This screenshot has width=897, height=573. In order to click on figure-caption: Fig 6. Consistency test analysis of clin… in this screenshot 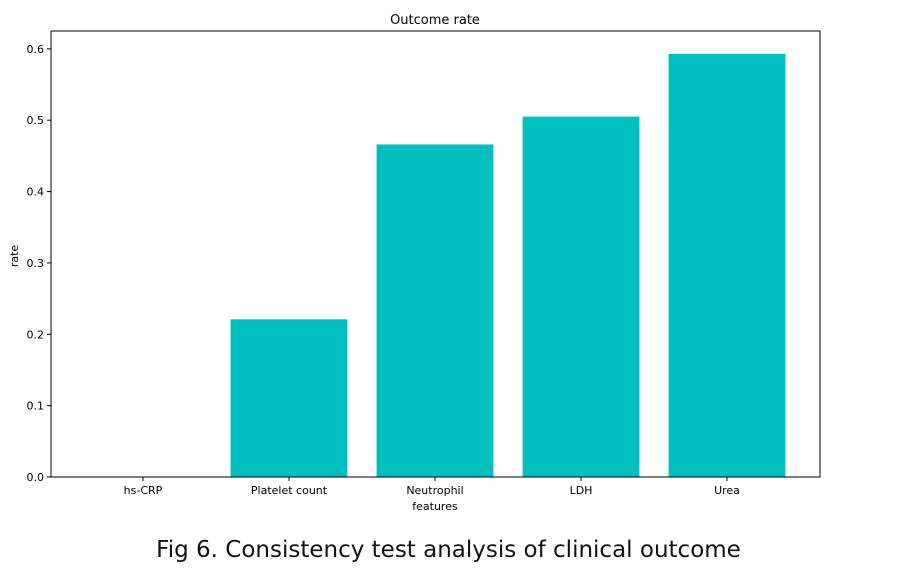, I will do `click(448, 550)`.